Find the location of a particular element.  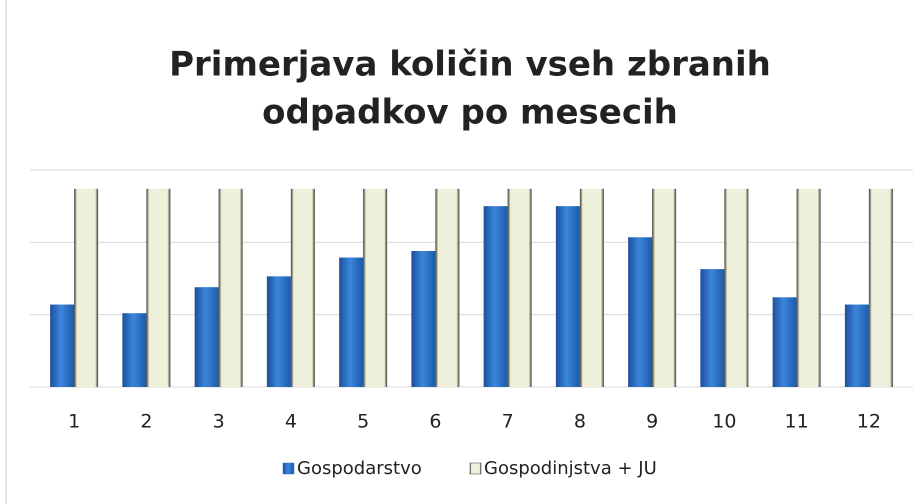

legend-label: Gospodarstvo is located at coordinates (359, 468).